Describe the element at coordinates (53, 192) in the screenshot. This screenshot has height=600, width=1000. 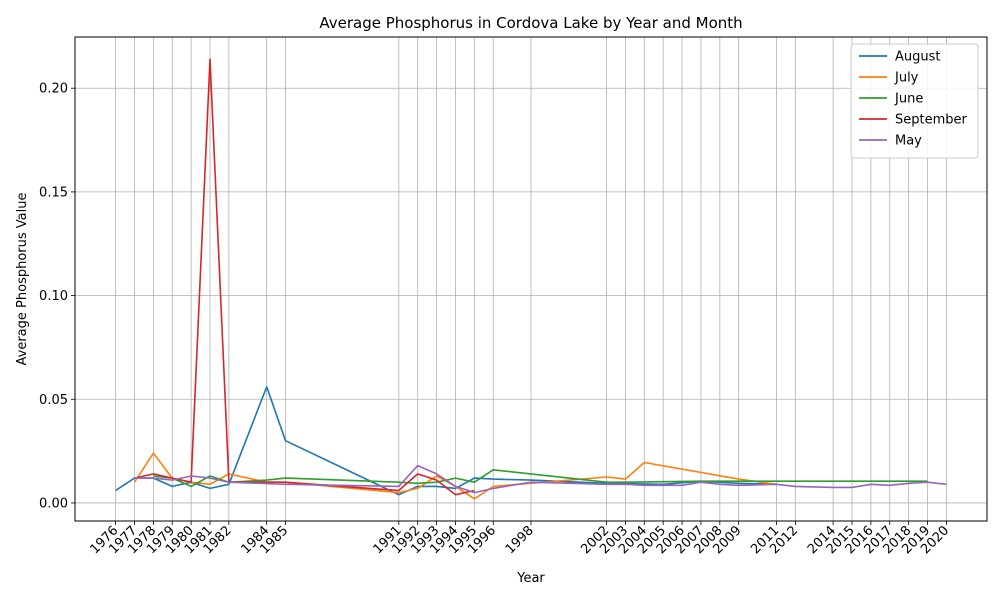
I see `y-tick-label: 0.15` at that location.